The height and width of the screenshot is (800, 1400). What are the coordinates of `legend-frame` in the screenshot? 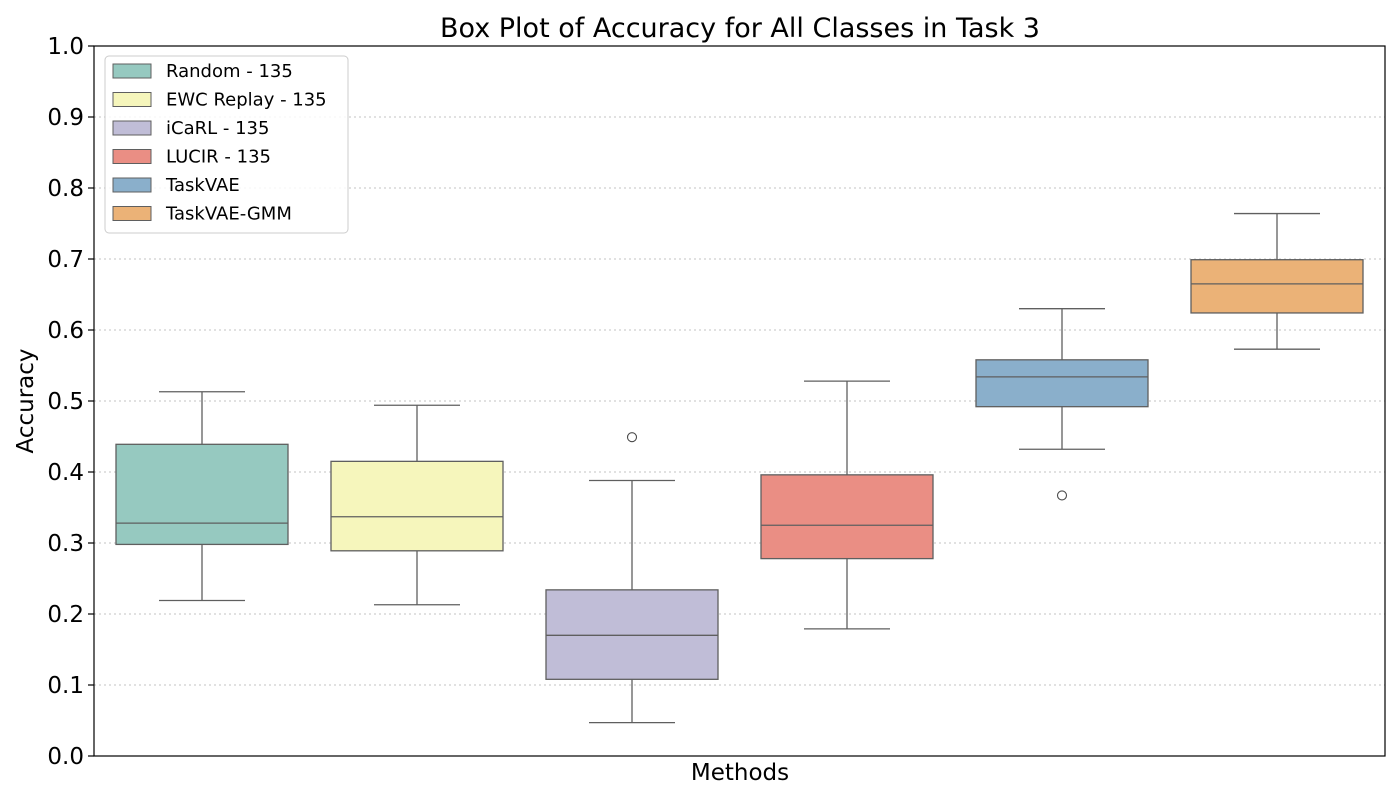 It's located at (226, 144).